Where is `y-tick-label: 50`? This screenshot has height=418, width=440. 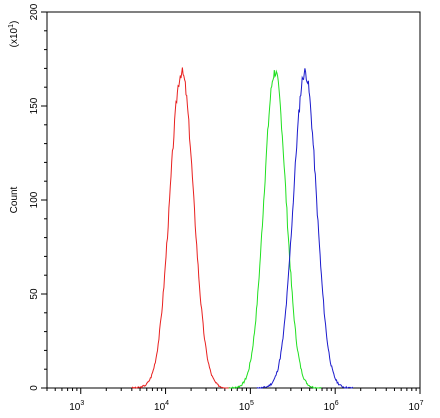
y-tick-label: 50 is located at coordinates (34, 294).